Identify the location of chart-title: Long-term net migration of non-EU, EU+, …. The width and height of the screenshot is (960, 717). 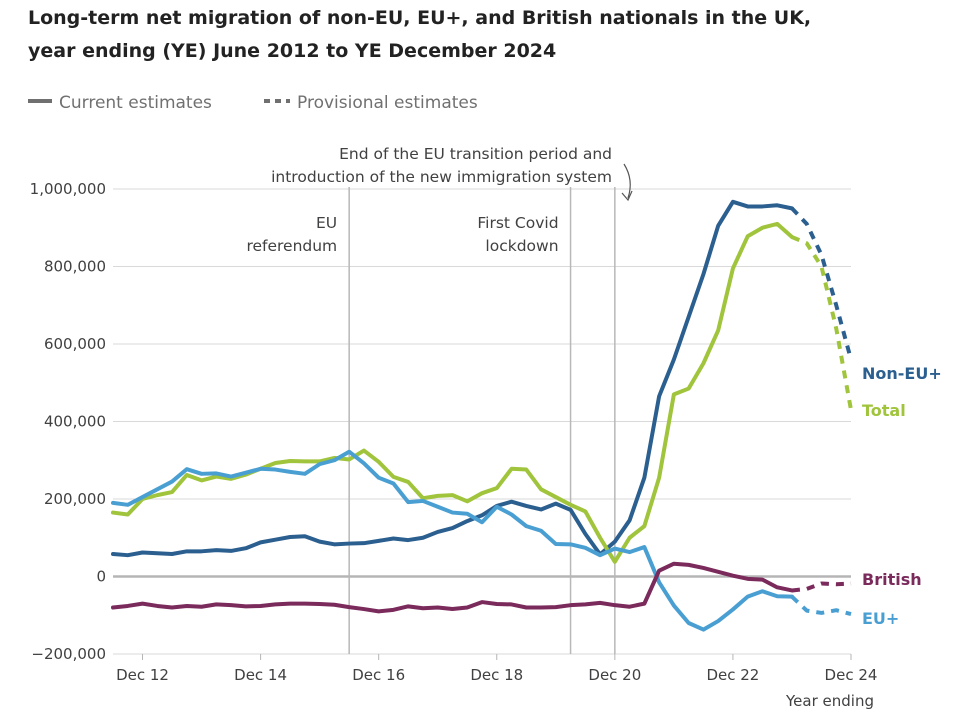
(420, 18).